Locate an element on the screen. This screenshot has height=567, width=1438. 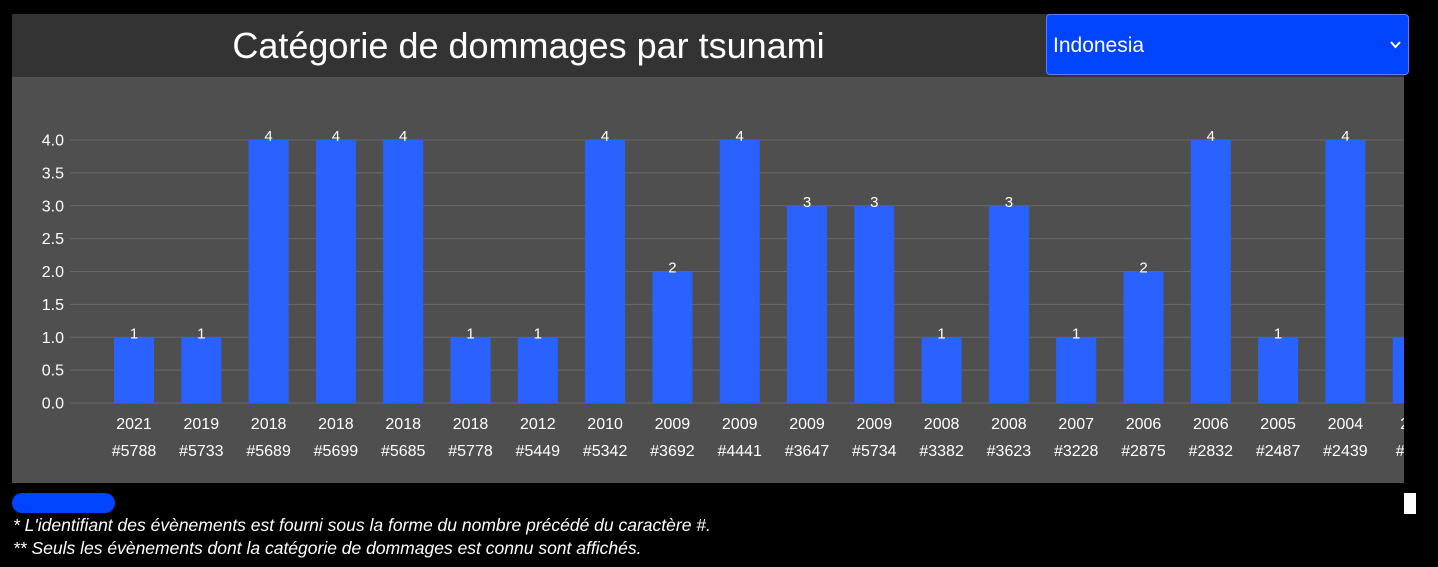
y-tick-label: 0.5 is located at coordinates (53, 371).